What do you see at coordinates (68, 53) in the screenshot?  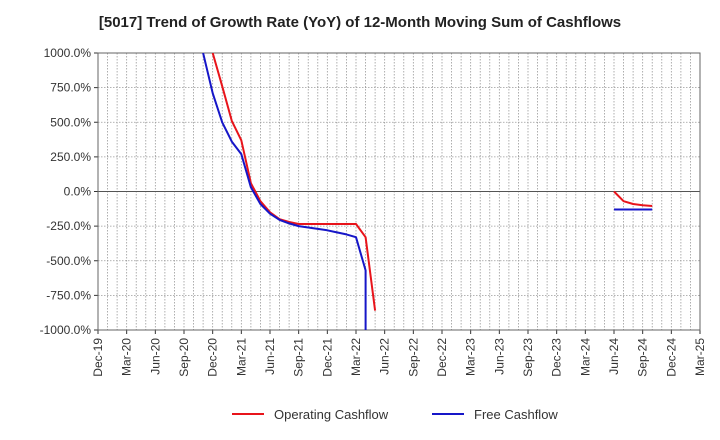 I see `y-tick-label: 1000.0%` at bounding box center [68, 53].